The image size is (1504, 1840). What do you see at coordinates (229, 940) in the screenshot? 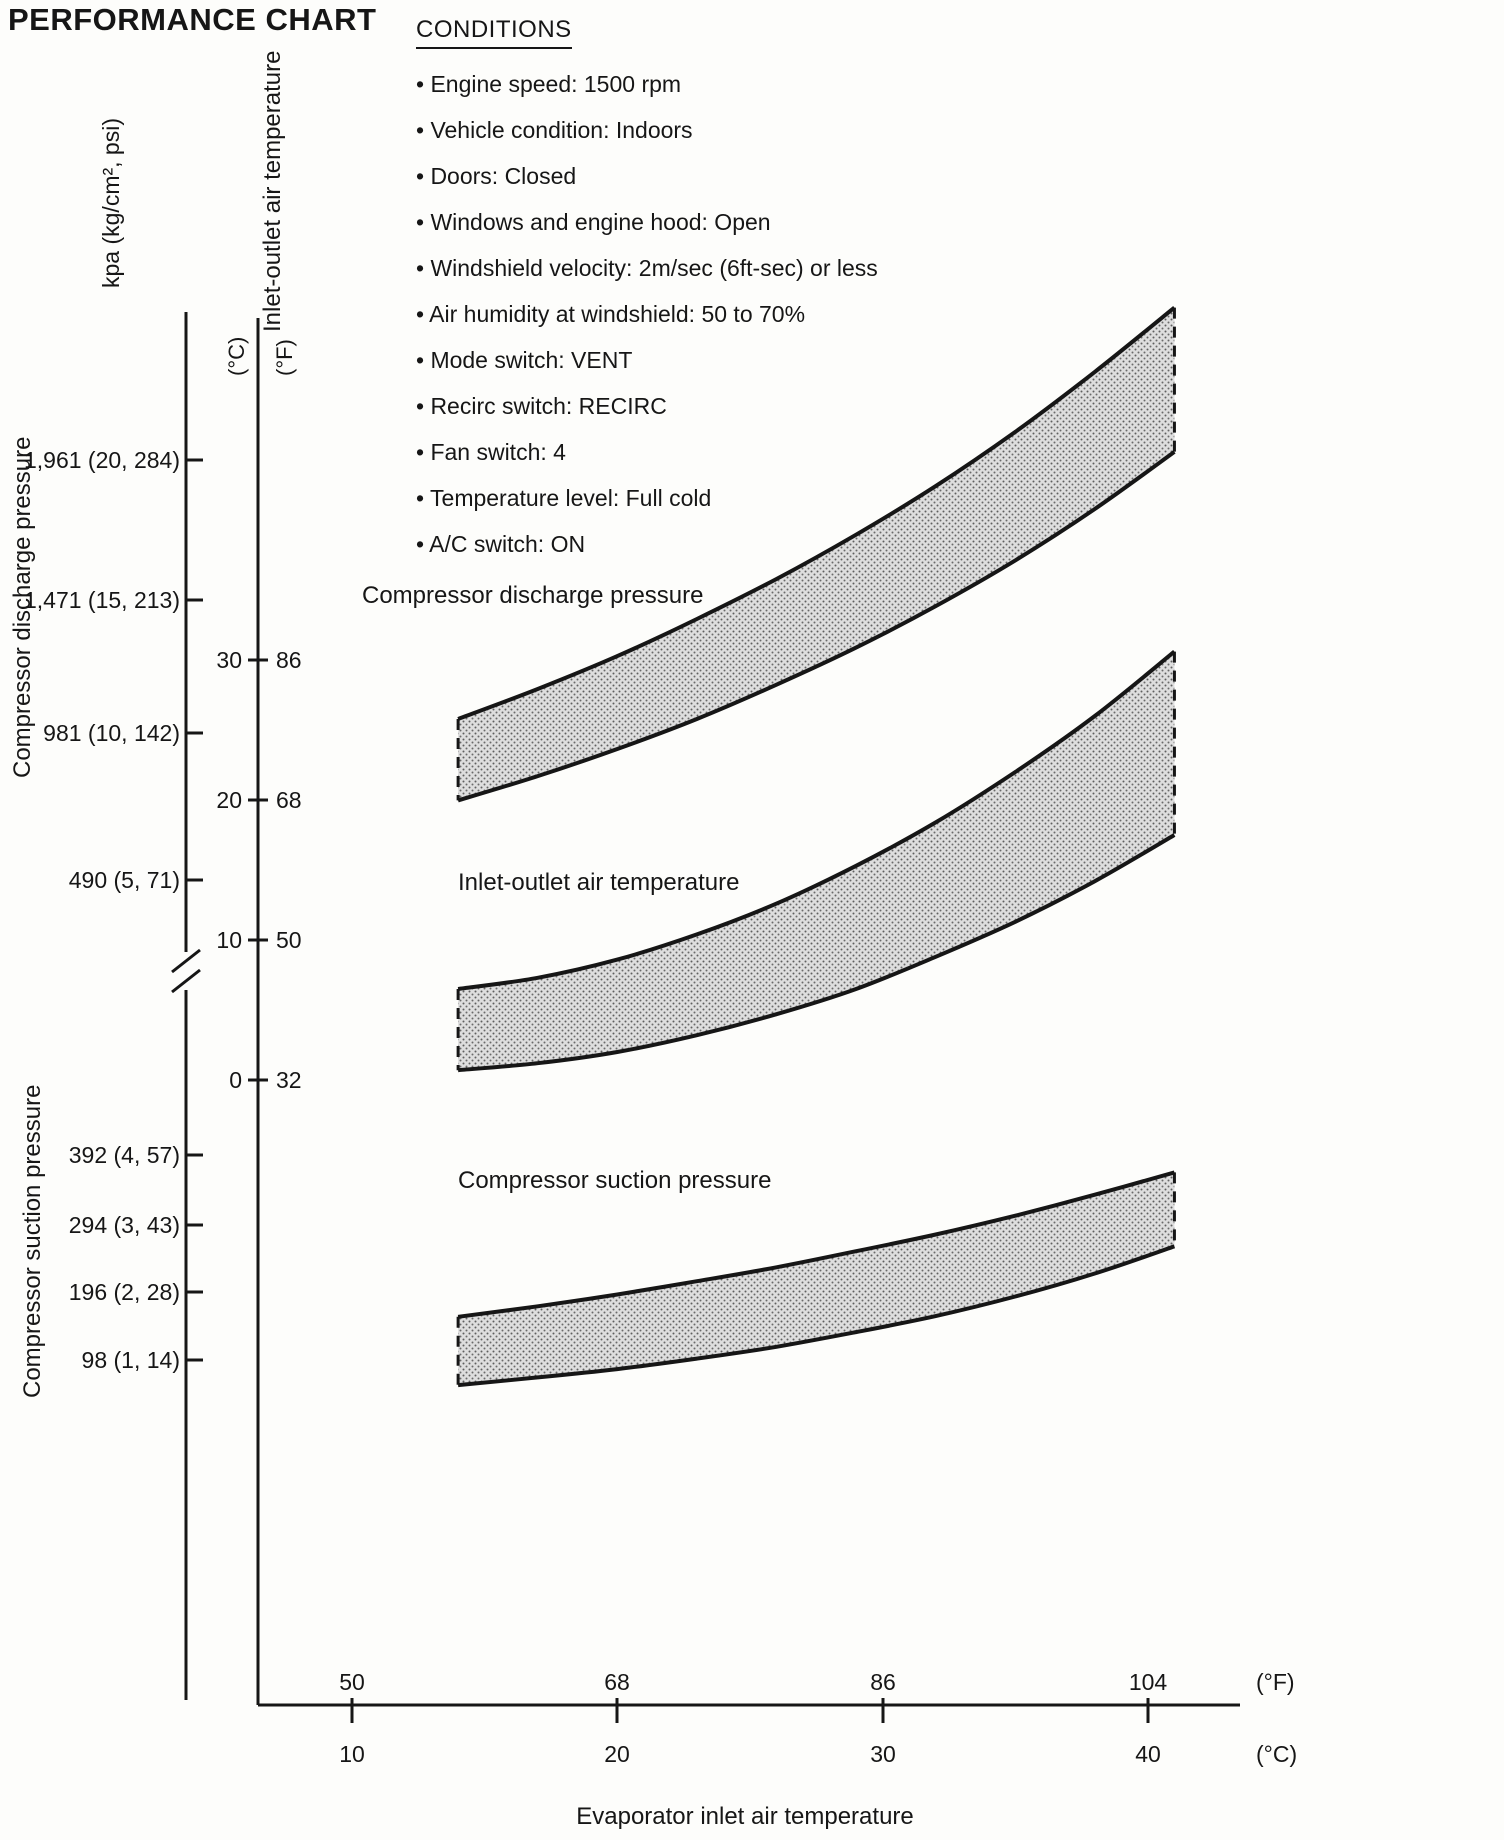
I see `temp-tick-c: 10` at bounding box center [229, 940].